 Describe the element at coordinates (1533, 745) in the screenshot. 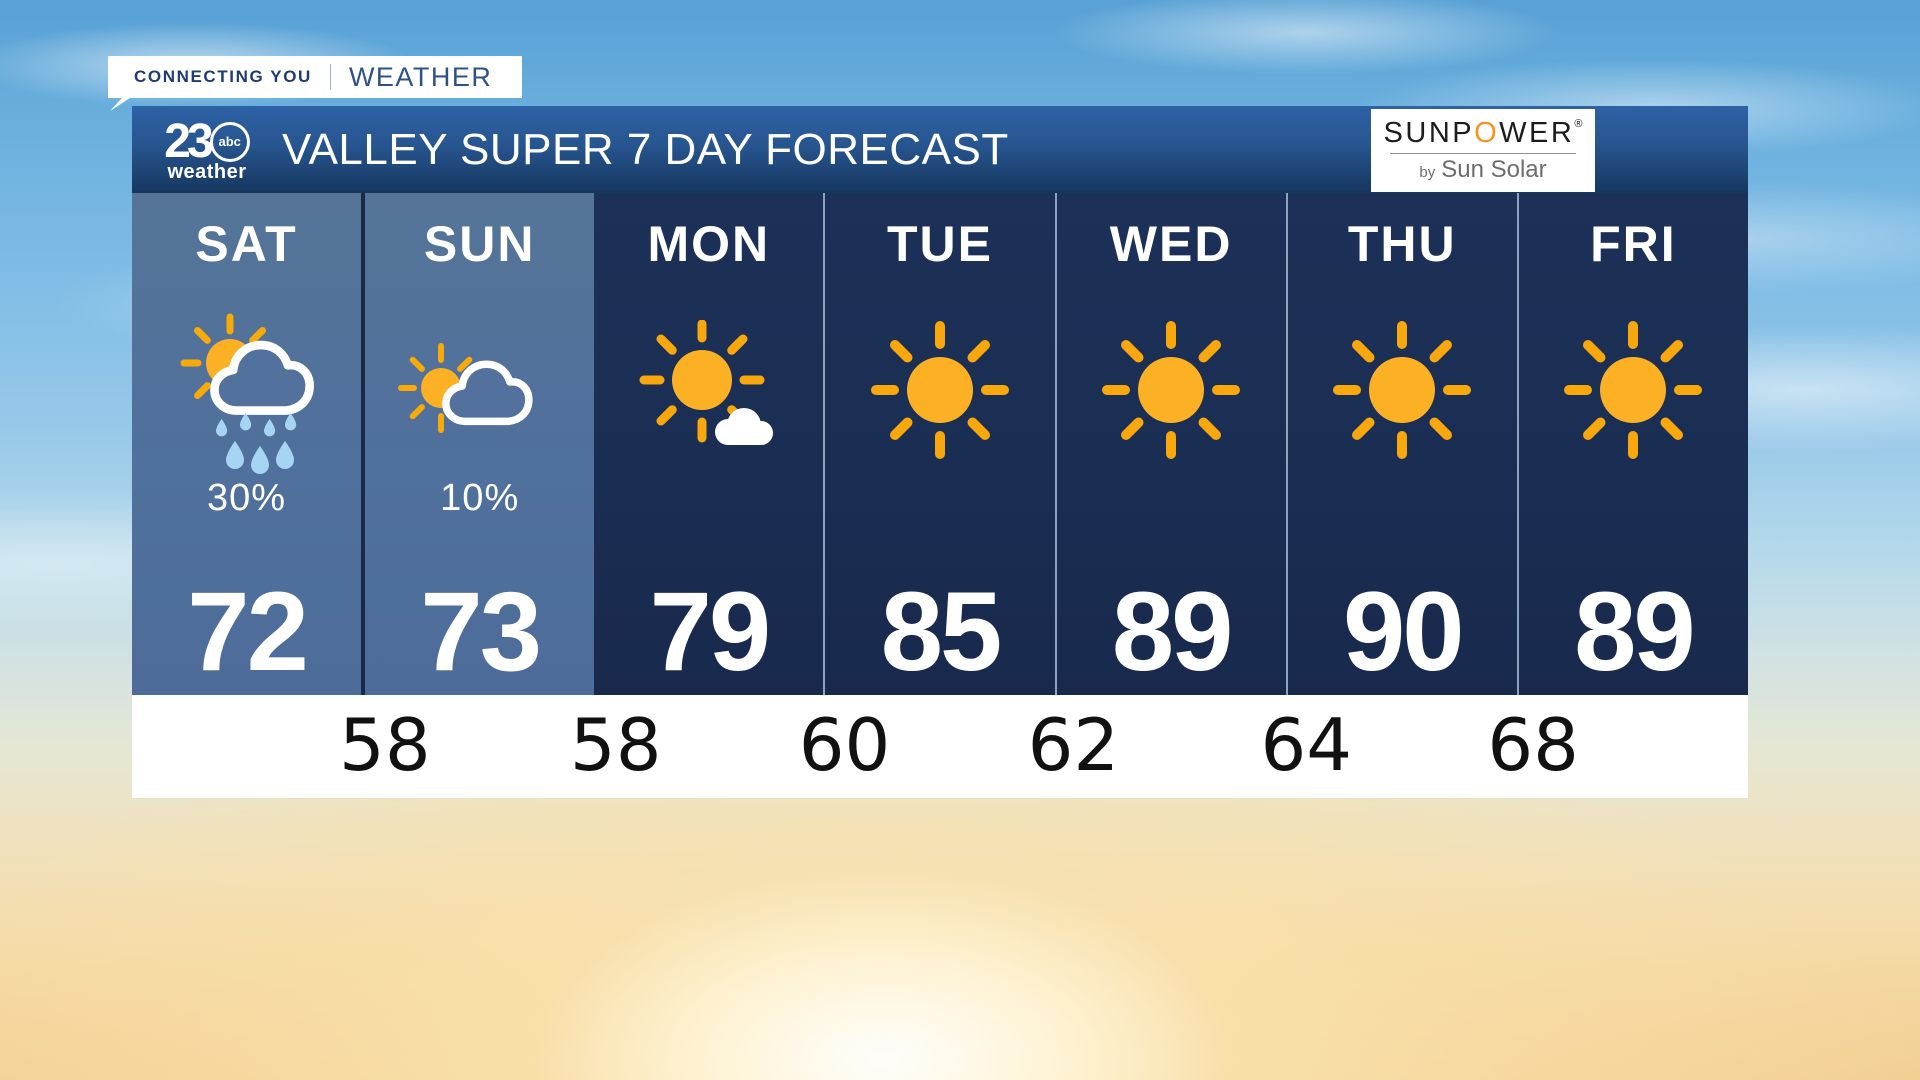

I see `low-temp: 68` at that location.